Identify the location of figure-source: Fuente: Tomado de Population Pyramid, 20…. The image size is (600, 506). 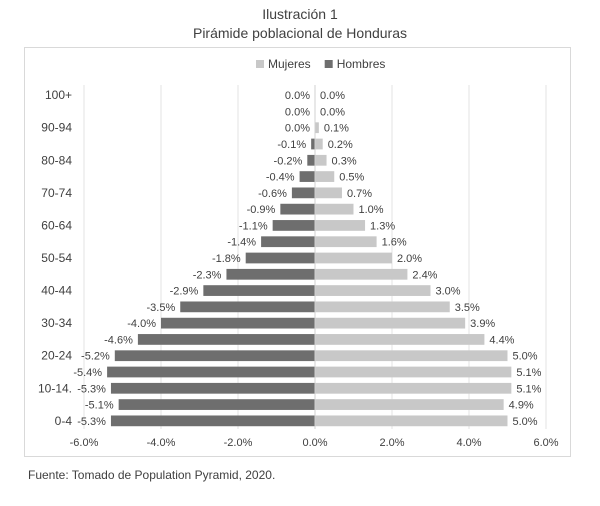
(152, 475).